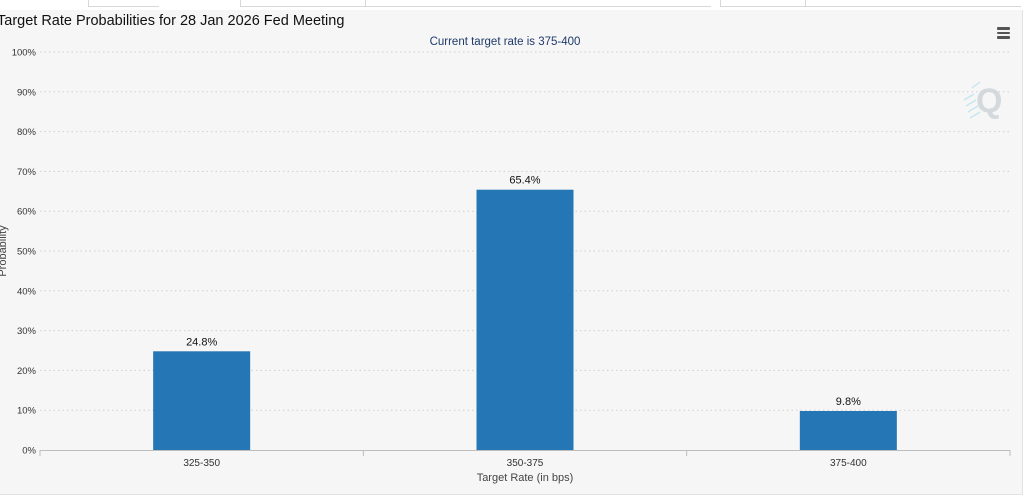 The height and width of the screenshot is (498, 1024). Describe the element at coordinates (27, 291) in the screenshot. I see `y-tick-label: 40%` at that location.